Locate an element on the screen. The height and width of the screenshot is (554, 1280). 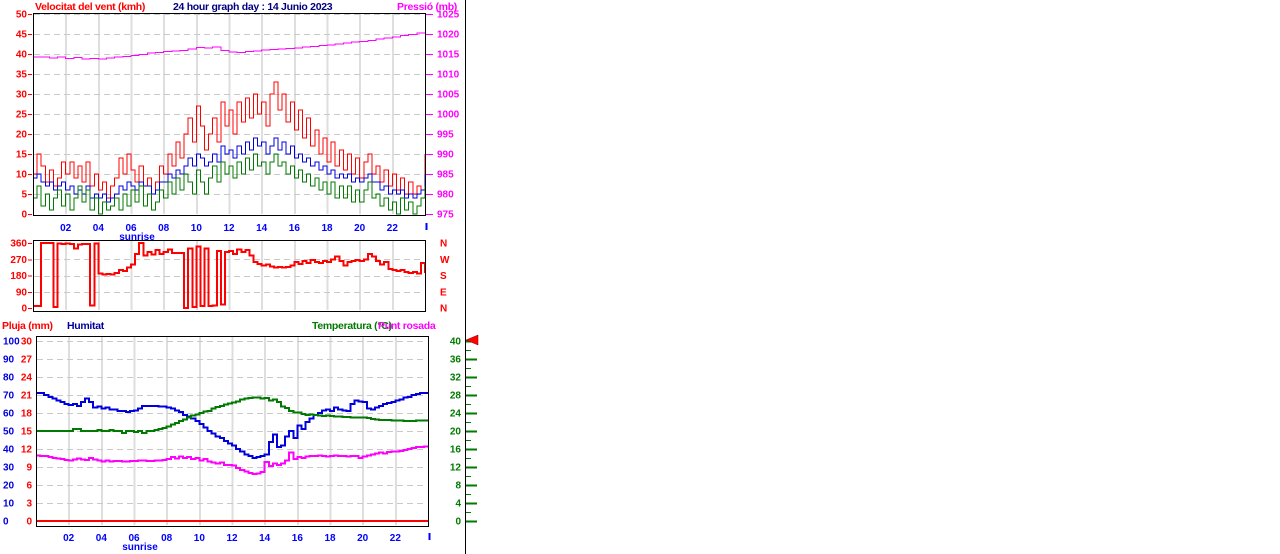
pressure-tick-label: 1010 is located at coordinates (448, 75).